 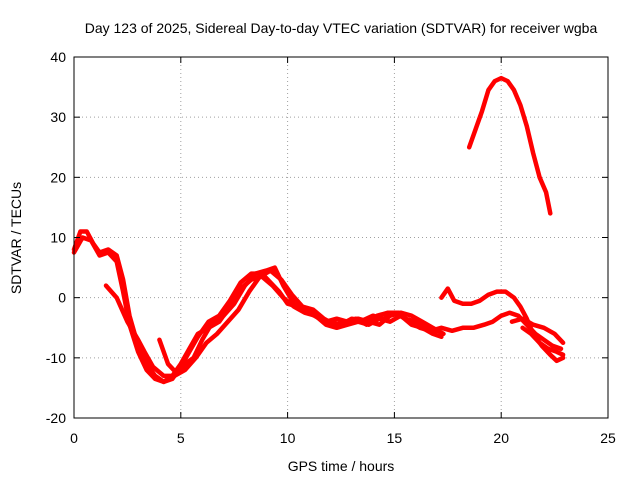 I want to click on x-tick-labels: 0 5 10 15 20 25, so click(x=343, y=438).